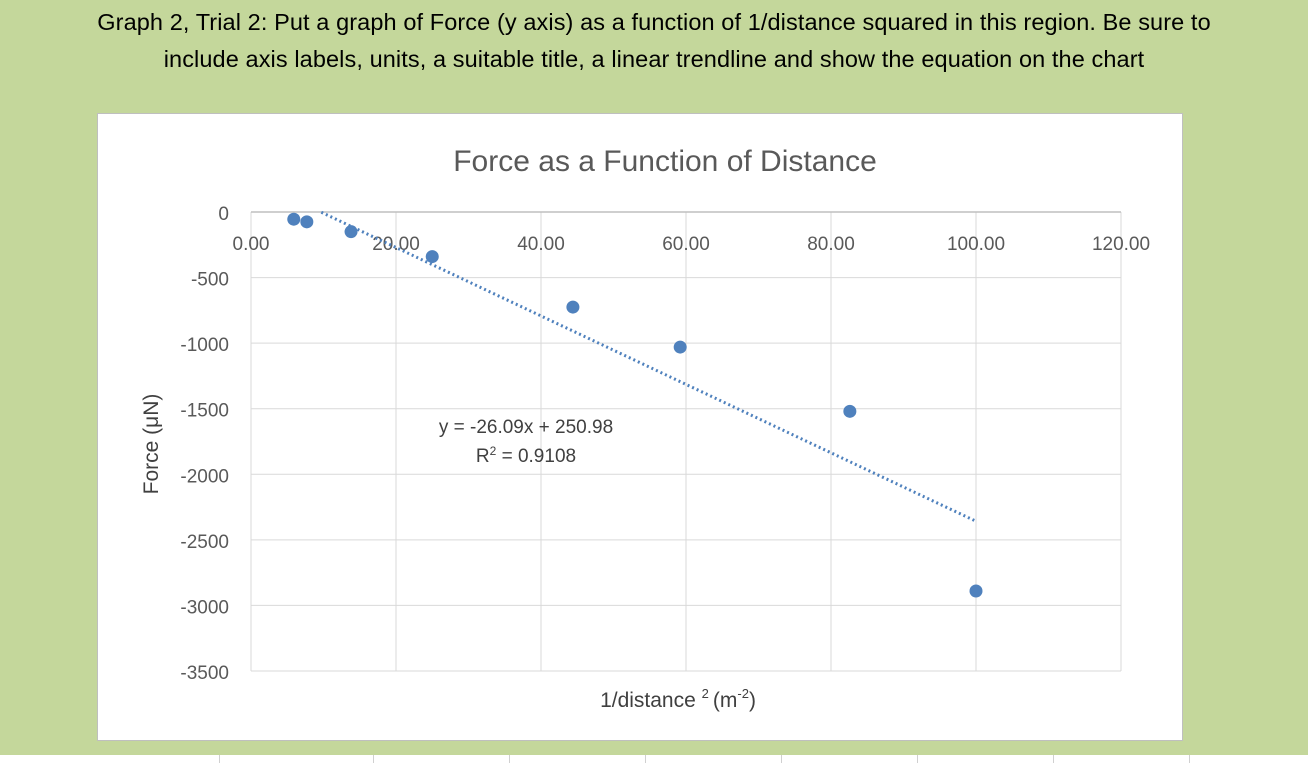 This screenshot has height=763, width=1308. I want to click on x-axis-label: 1/distance 2 (m-2), so click(678, 699).